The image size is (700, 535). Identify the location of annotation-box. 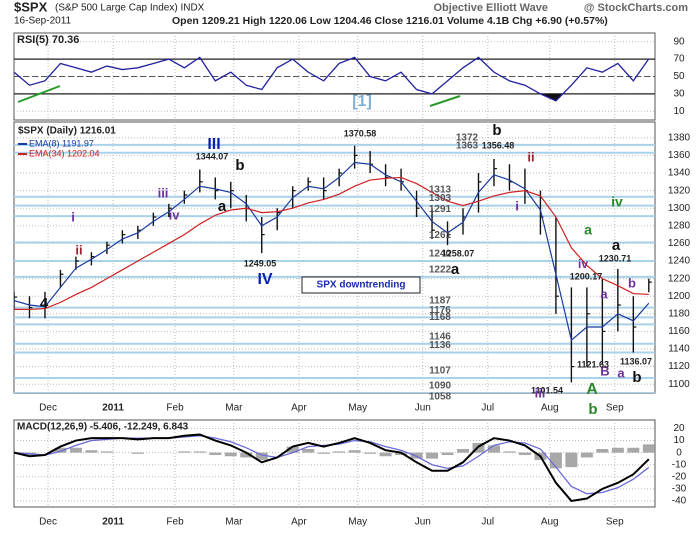
(361, 285).